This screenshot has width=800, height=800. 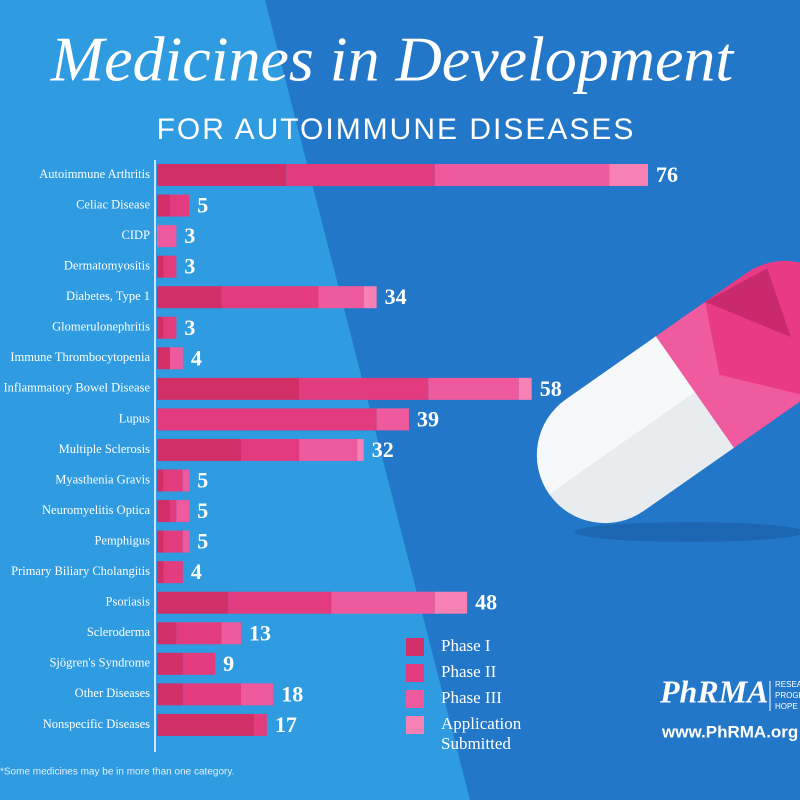 What do you see at coordinates (102, 479) in the screenshot?
I see `category-label: Myasthenia Gravis` at bounding box center [102, 479].